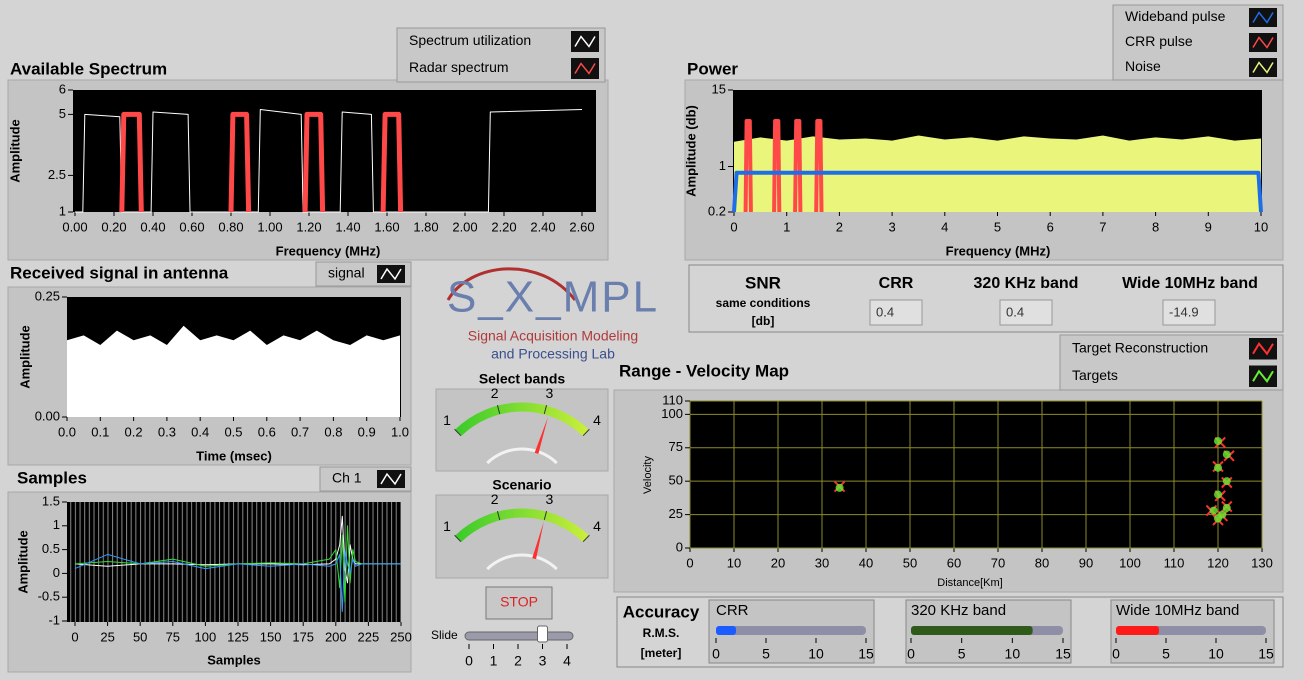 The image size is (1304, 680). What do you see at coordinates (763, 282) in the screenshot?
I see `snr-title: SNR` at bounding box center [763, 282].